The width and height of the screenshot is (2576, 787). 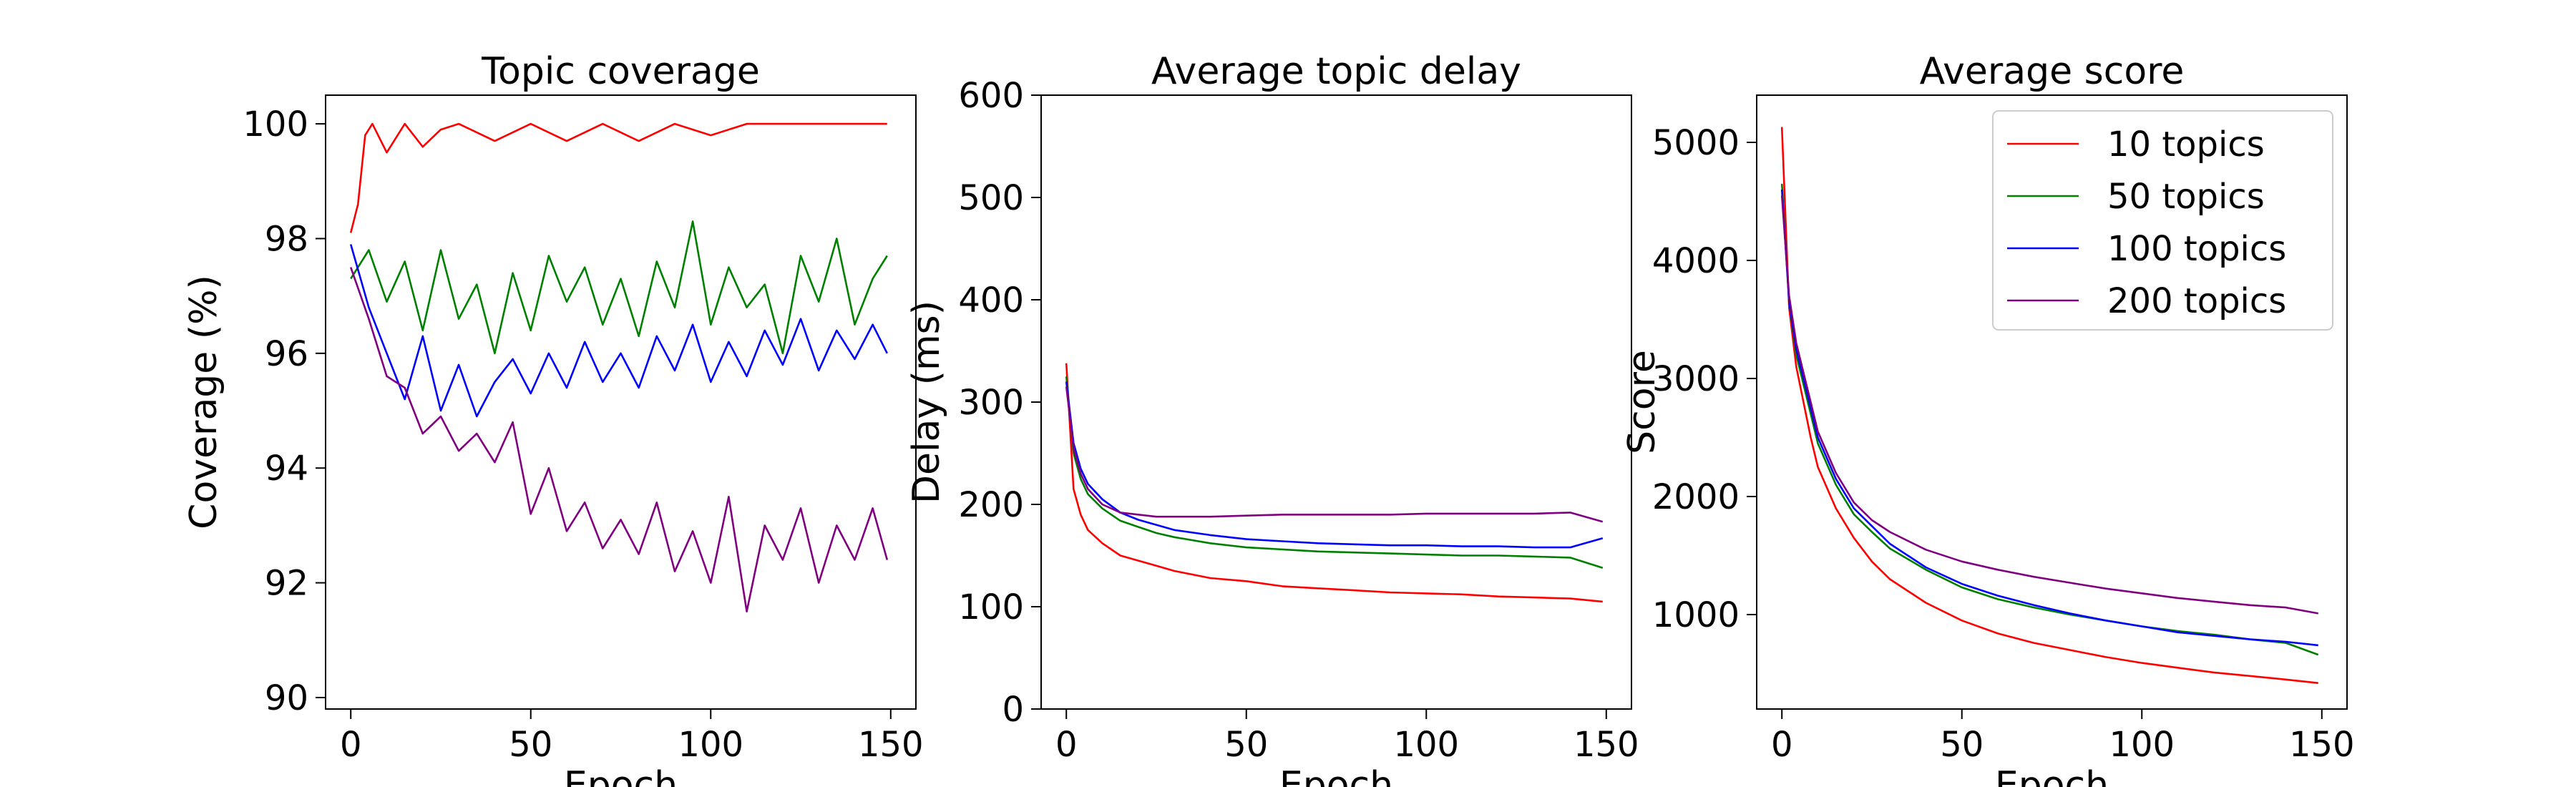 I want to click on chart-title: Average topic delay, so click(x=1336, y=72).